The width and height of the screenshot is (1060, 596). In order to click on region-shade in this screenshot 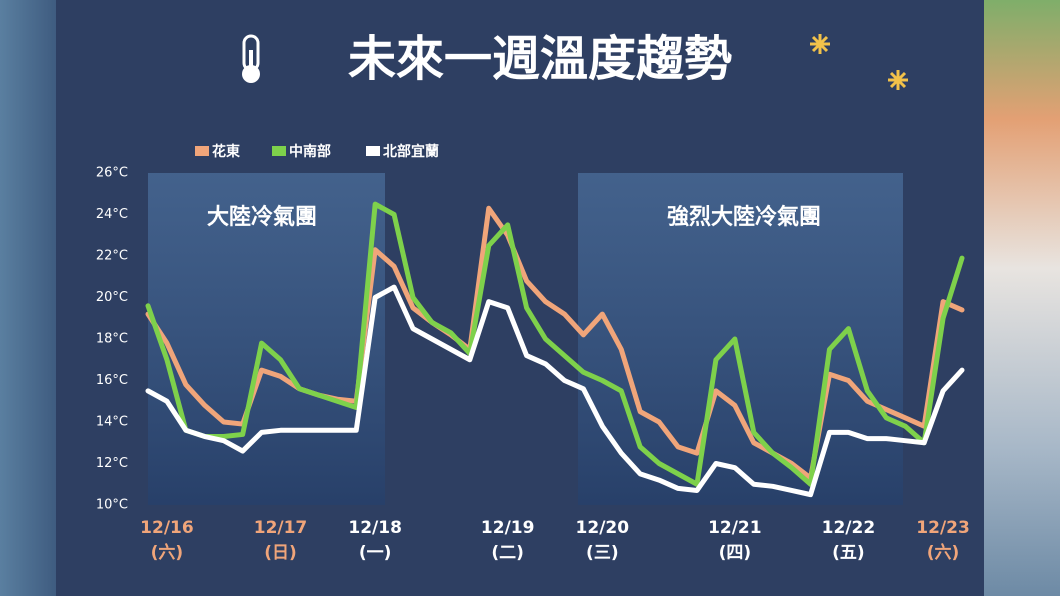, I will do `click(266, 339)`.